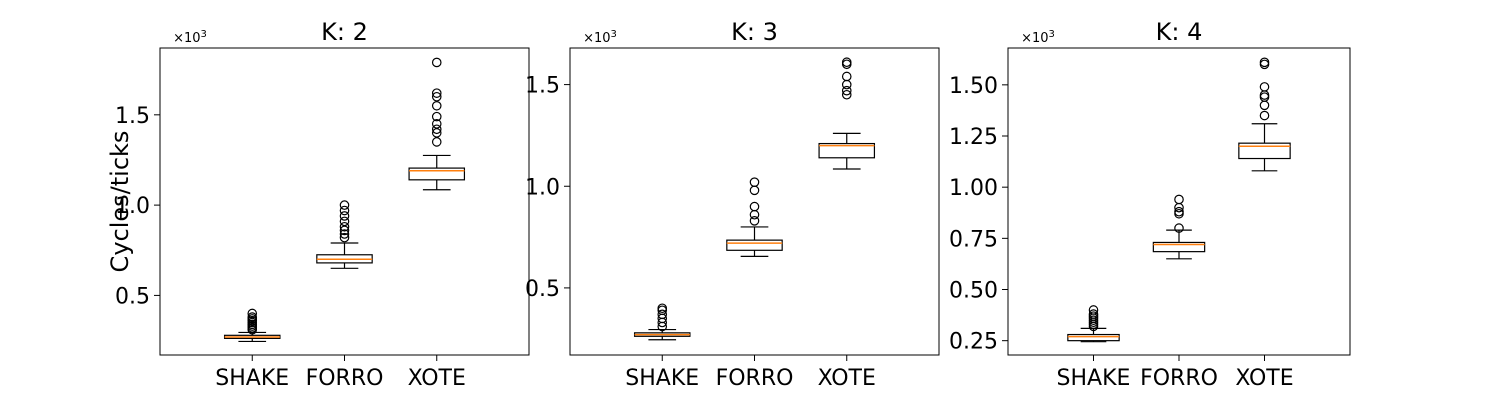 The height and width of the screenshot is (400, 1500). I want to click on y-axis-label: Cycles/ticks, so click(120, 202).